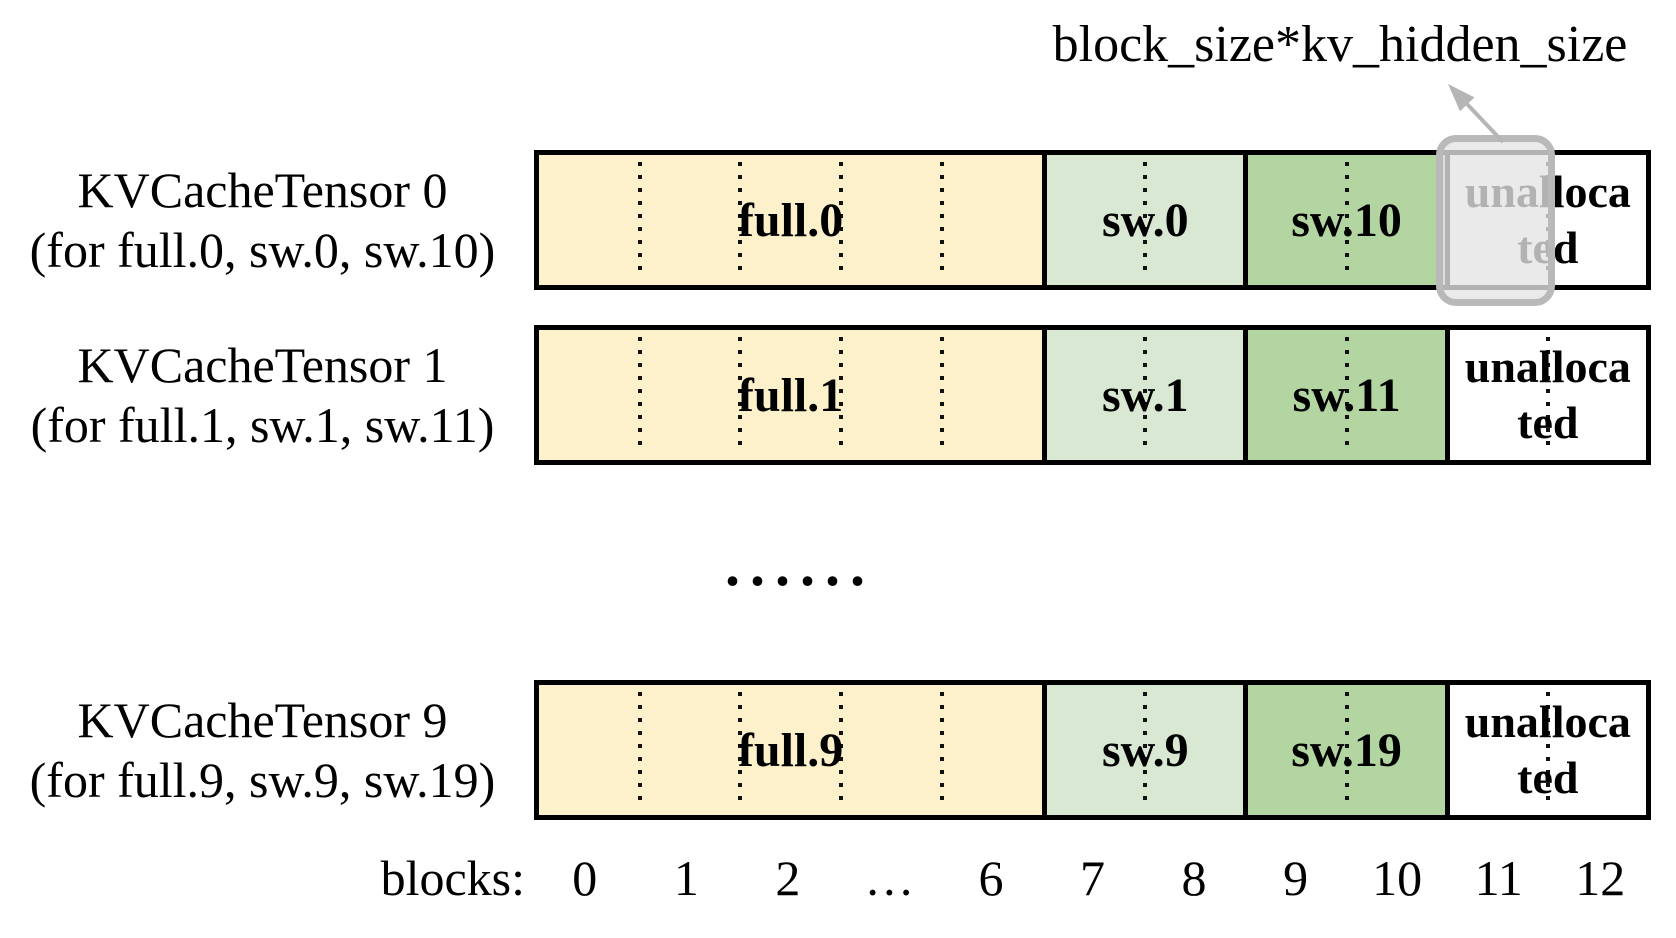 This screenshot has height=938, width=1676. What do you see at coordinates (262, 780) in the screenshot?
I see `tensor-9-subtitle: (for full.9, sw.9, sw.19)` at bounding box center [262, 780].